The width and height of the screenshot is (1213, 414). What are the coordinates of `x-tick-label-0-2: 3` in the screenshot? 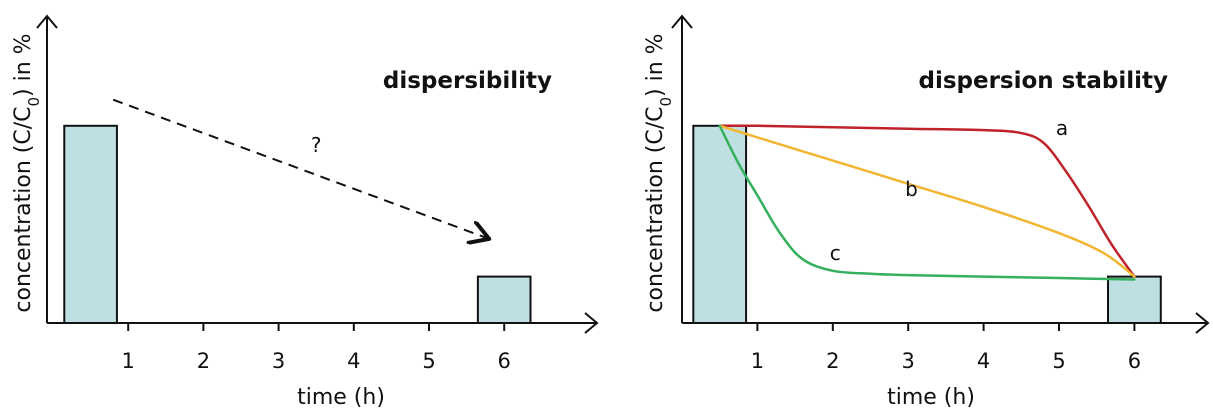 It's located at (278, 361).